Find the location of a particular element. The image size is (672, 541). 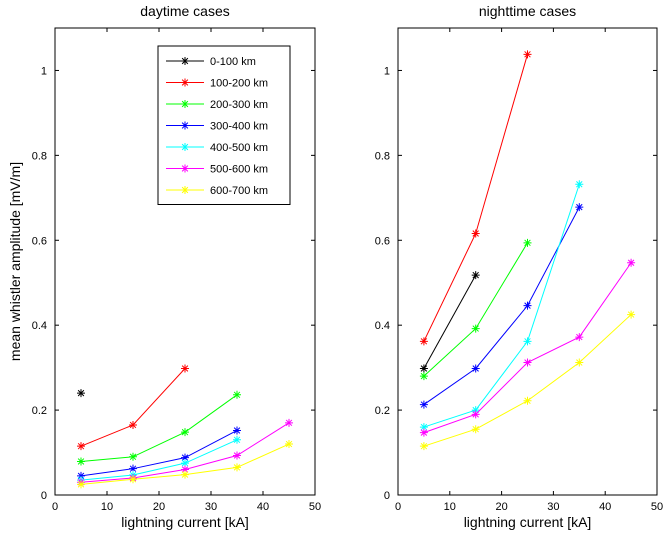

x-tick-label: 40 is located at coordinates (605, 507).